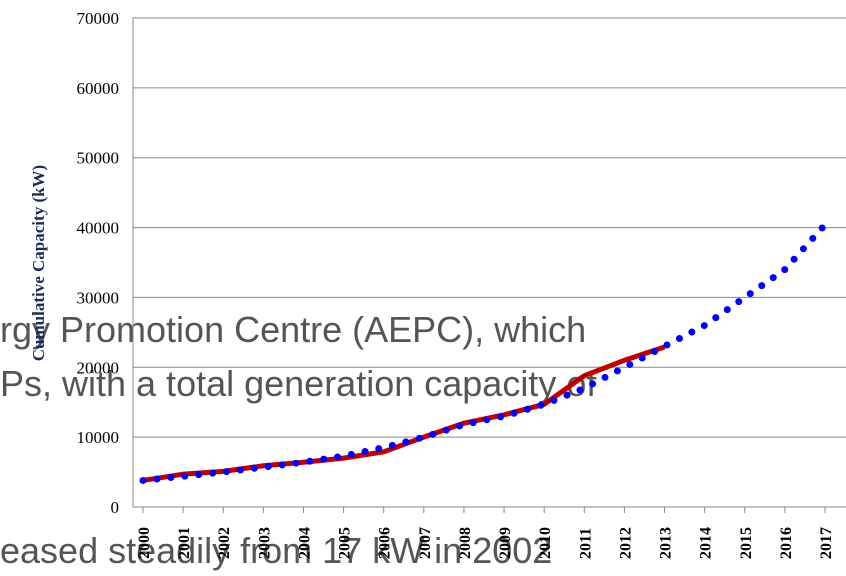 This screenshot has height=576, width=846. Describe the element at coordinates (666, 543) in the screenshot. I see `x-tick-label: 2013` at that location.